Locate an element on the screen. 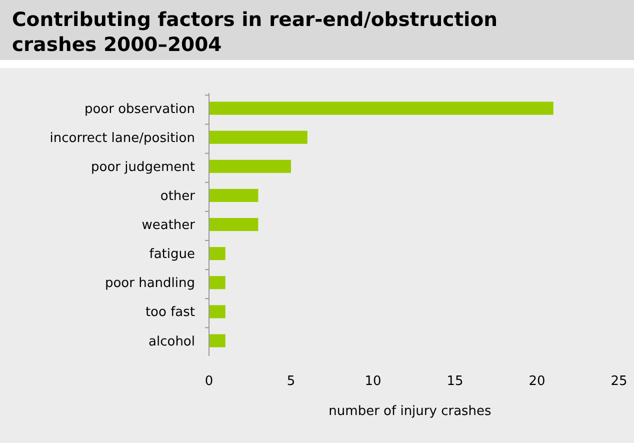 This screenshot has height=443, width=634. x-tick-label: 15 is located at coordinates (455, 381).